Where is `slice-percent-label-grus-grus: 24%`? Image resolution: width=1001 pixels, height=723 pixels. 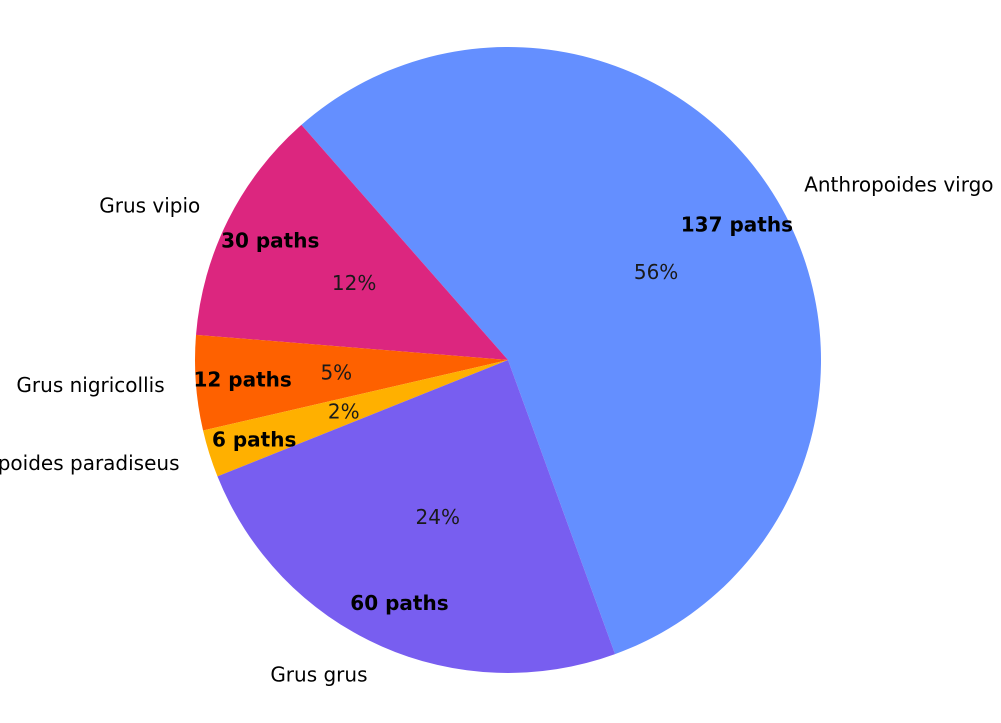
slice-percent-label-grus-grus: 24% is located at coordinates (438, 517).